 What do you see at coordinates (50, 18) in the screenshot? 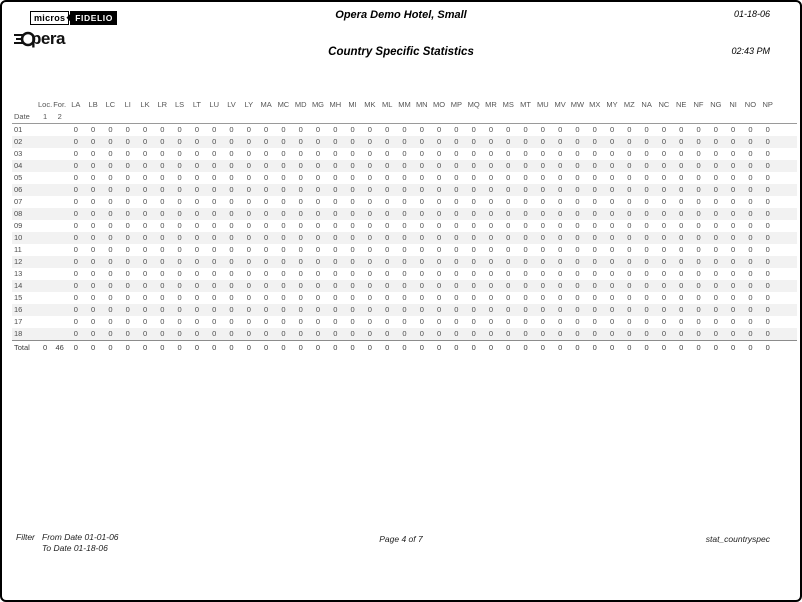
I see `micros-wordmark: micros` at bounding box center [50, 18].